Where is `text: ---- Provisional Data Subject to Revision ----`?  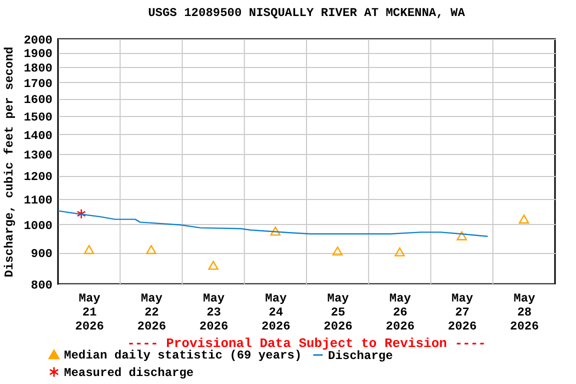 text: ---- Provisional Data Subject to Revision ---- is located at coordinates (306, 343).